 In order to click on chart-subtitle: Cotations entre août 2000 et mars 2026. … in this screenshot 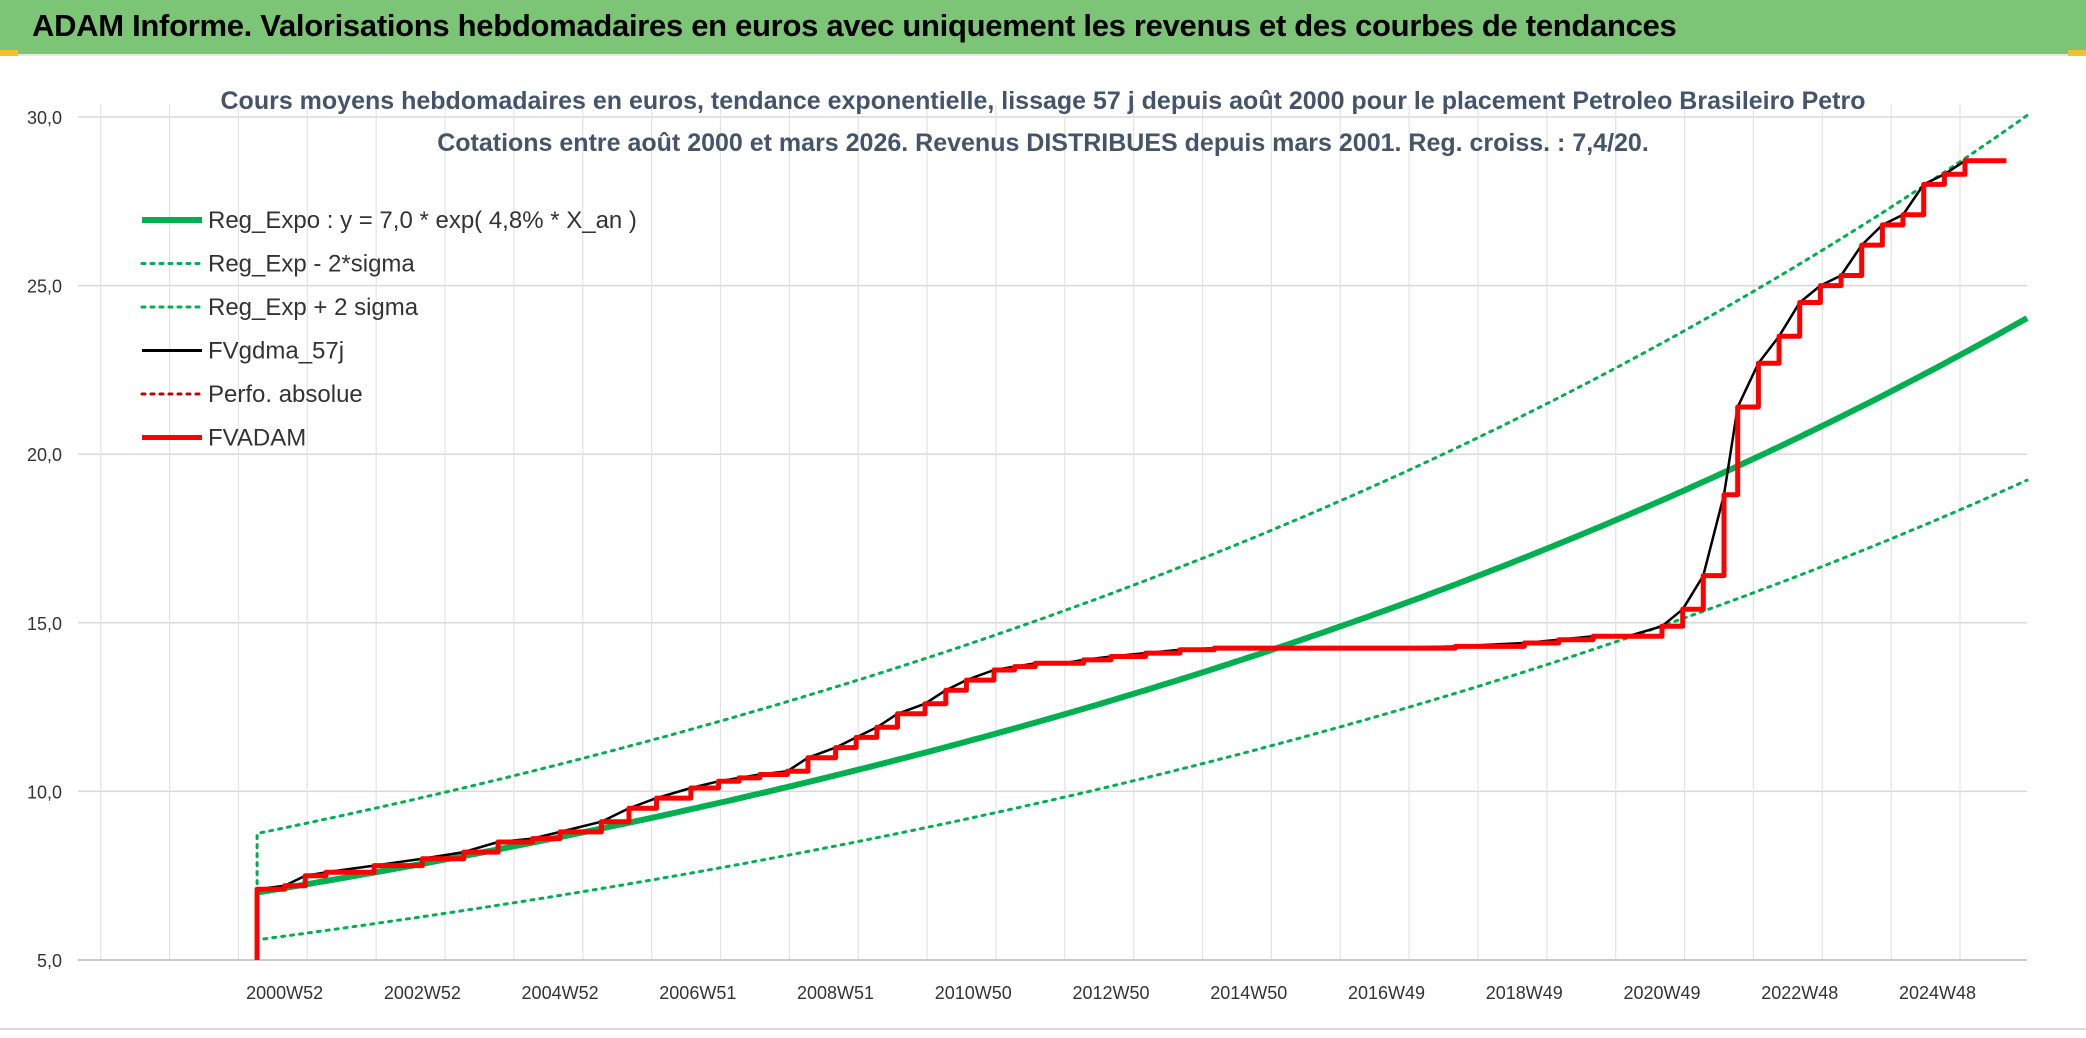, I will do `click(1043, 143)`.